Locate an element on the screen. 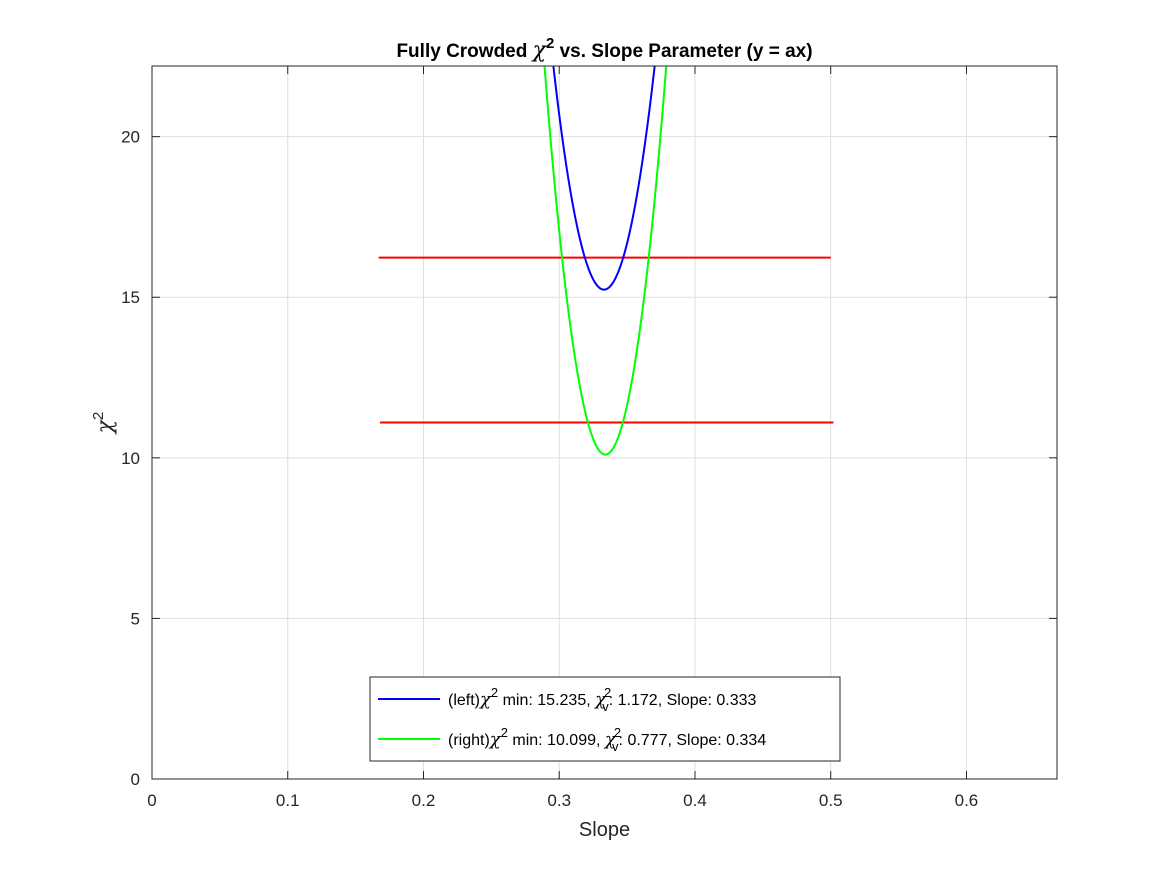 Image resolution: width=1167 pixels, height=875 pixels. legend-rest-text: : 0.777, Slope: 0.334 is located at coordinates (693, 740).